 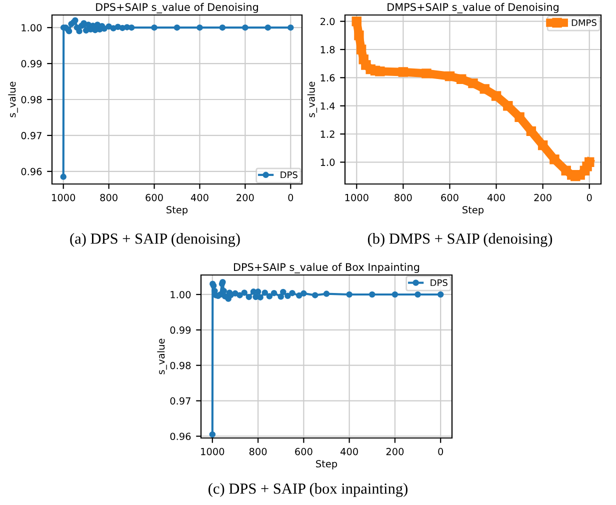 What do you see at coordinates (155, 240) in the screenshot?
I see `text: (a) DPS + SAIP (denoising)` at bounding box center [155, 240].